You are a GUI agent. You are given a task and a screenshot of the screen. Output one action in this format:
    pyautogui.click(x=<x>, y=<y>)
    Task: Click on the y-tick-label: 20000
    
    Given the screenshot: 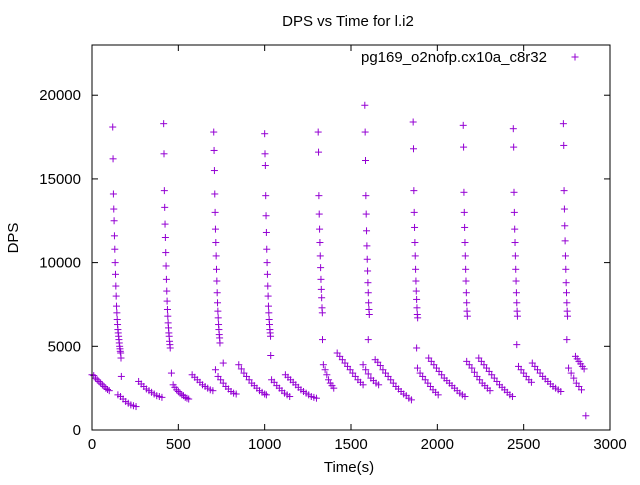 What is the action you would take?
    pyautogui.click(x=60, y=95)
    